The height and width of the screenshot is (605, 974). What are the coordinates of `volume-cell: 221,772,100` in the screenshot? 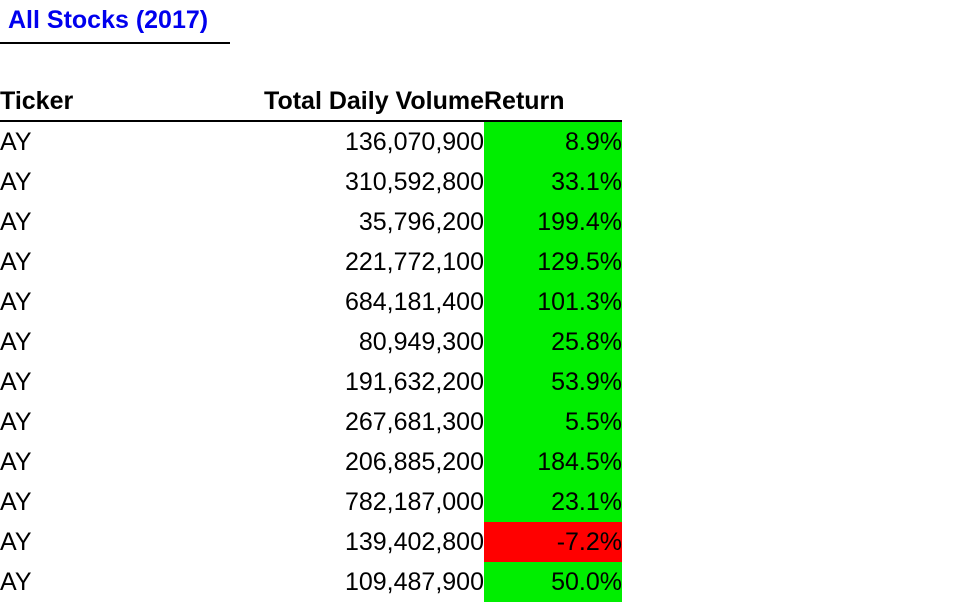 It's located at (414, 262).